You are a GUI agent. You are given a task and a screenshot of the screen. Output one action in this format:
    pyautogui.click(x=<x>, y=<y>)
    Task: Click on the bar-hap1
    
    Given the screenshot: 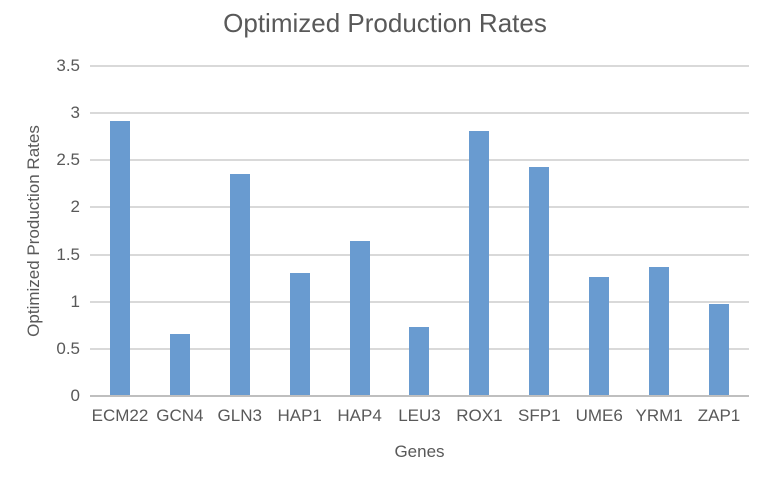 What is the action you would take?
    pyautogui.click(x=299, y=334)
    